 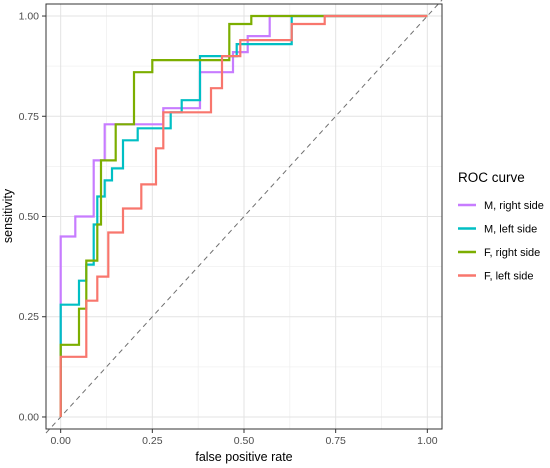 What do you see at coordinates (491, 177) in the screenshot?
I see `legend-title: ROC curve` at bounding box center [491, 177].